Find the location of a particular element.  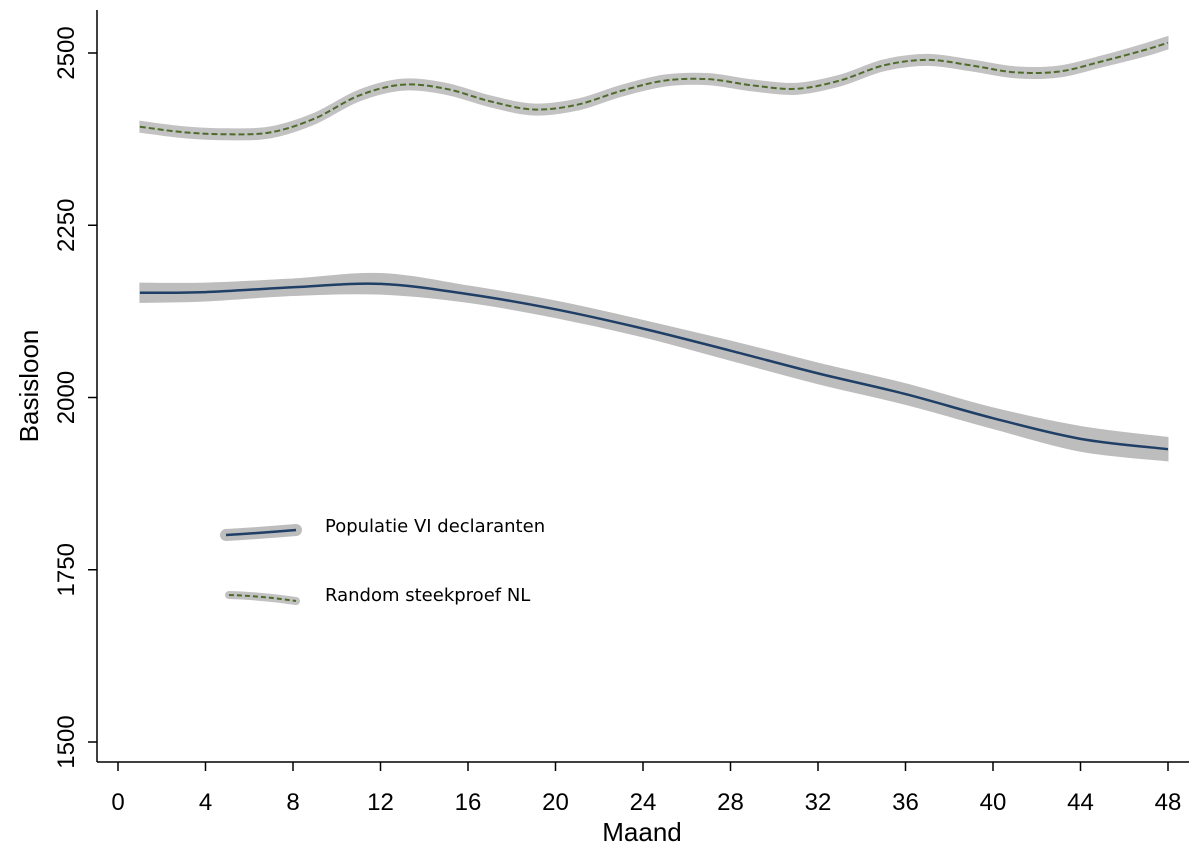

y-axis-ticks: 1500 1750 2000 2250 2500 is located at coordinates (75, 397).